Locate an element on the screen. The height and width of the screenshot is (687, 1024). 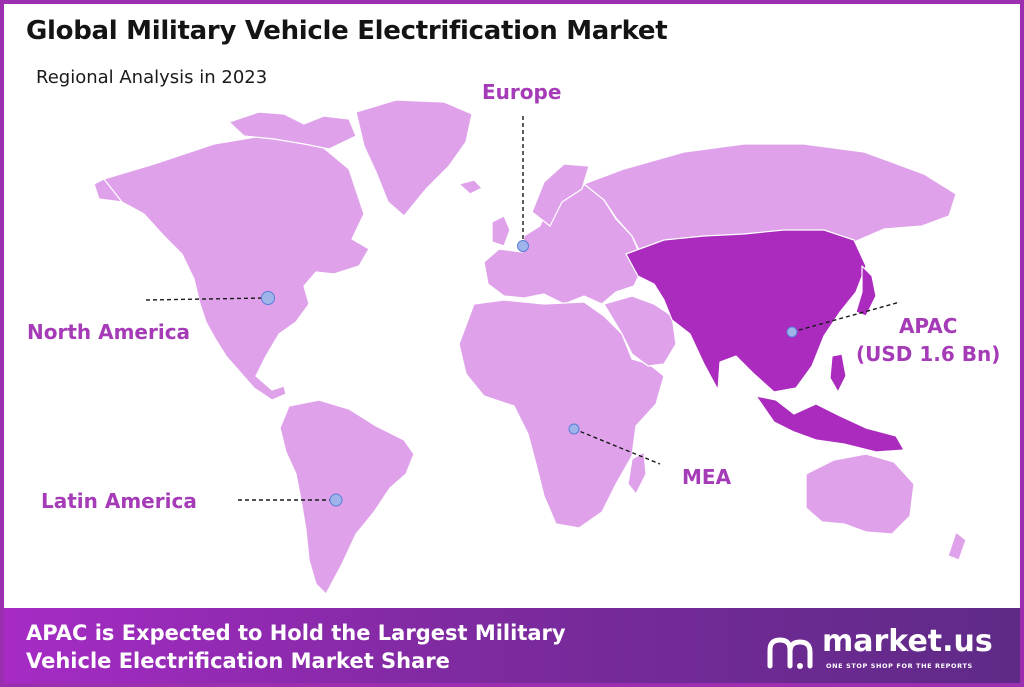
middle-east-landmass is located at coordinates (640, 331).